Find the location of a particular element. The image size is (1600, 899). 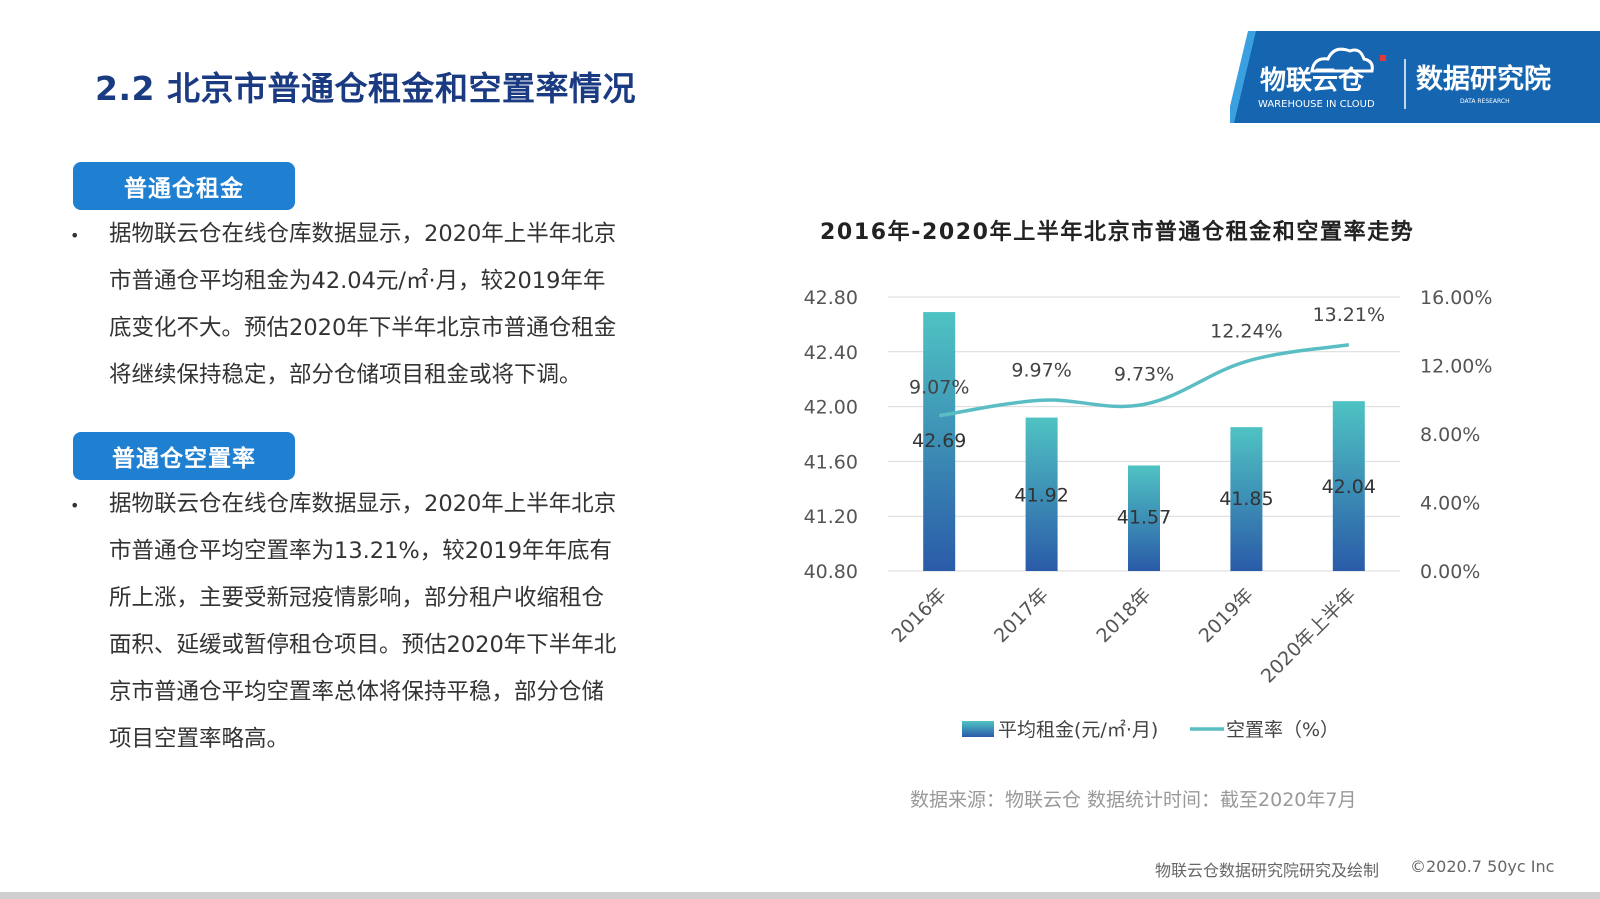

bottom-bar is located at coordinates (800, 895).